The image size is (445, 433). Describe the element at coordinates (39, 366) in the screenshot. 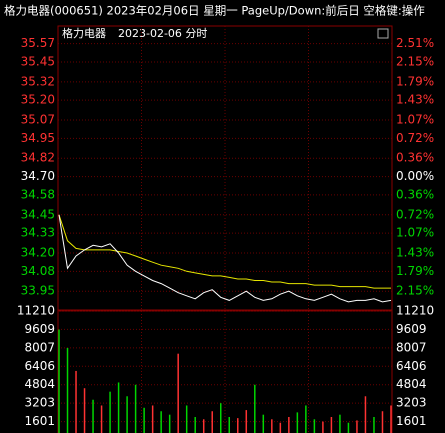

I see `volume-tick-label: 6406` at that location.